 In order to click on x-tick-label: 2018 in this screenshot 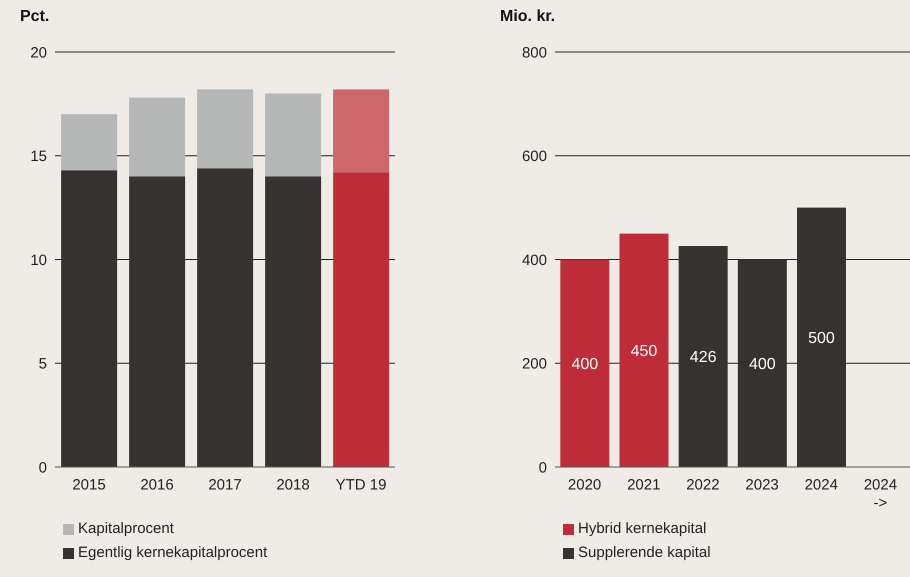, I will do `click(293, 485)`.